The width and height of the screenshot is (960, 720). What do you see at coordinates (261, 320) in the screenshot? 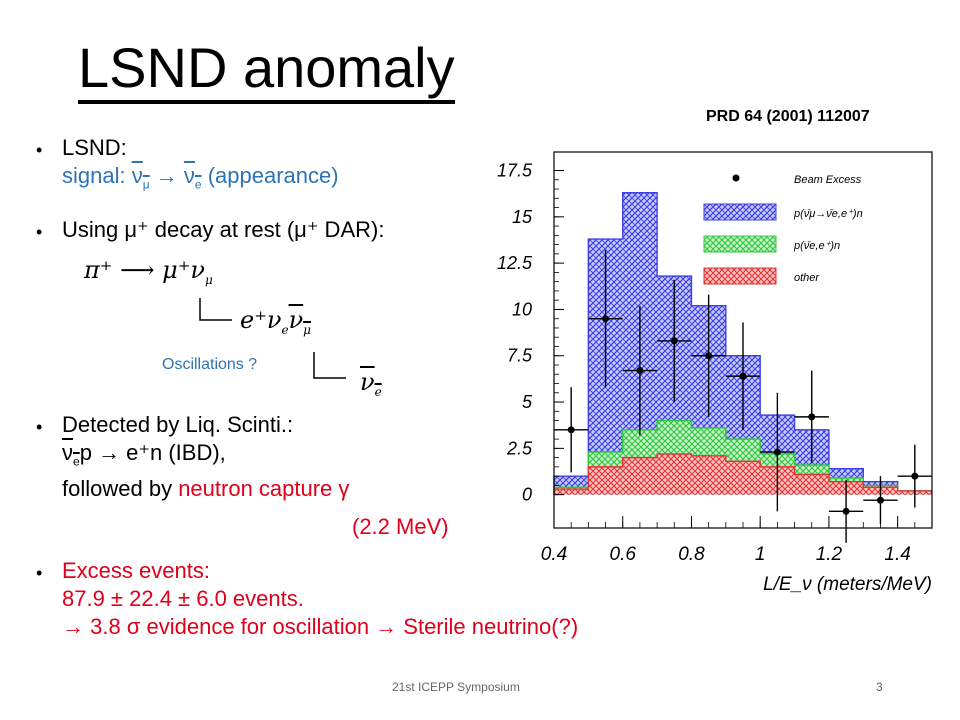
I see `decay-muon-text: e⁺ν` at bounding box center [261, 320].